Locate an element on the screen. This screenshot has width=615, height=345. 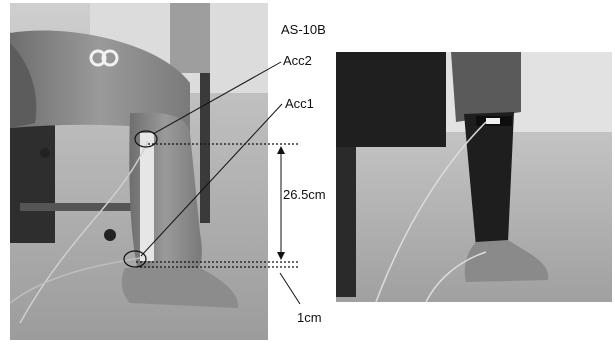
acc2-label: Acc2 is located at coordinates (297, 60).